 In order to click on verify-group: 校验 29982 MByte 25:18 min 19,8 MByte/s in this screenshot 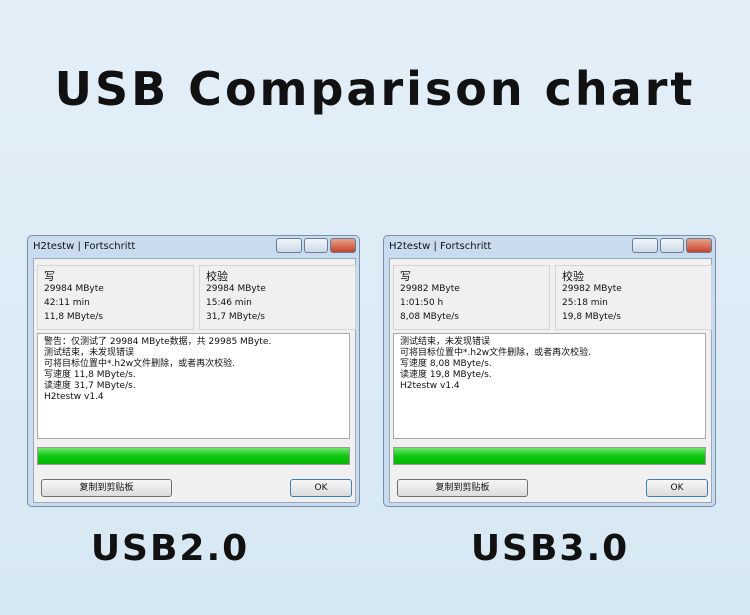, I will do `click(633, 297)`.